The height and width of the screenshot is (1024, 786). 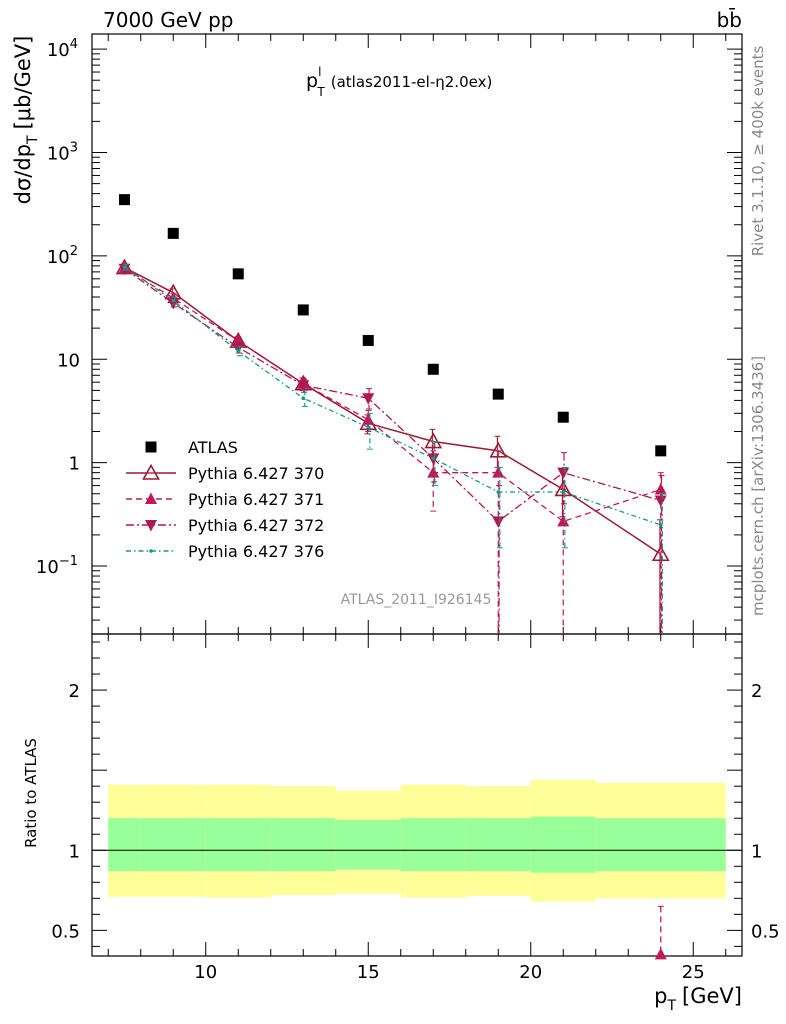 I want to click on ratio-y-tick-label-right: 2, so click(x=756, y=691).